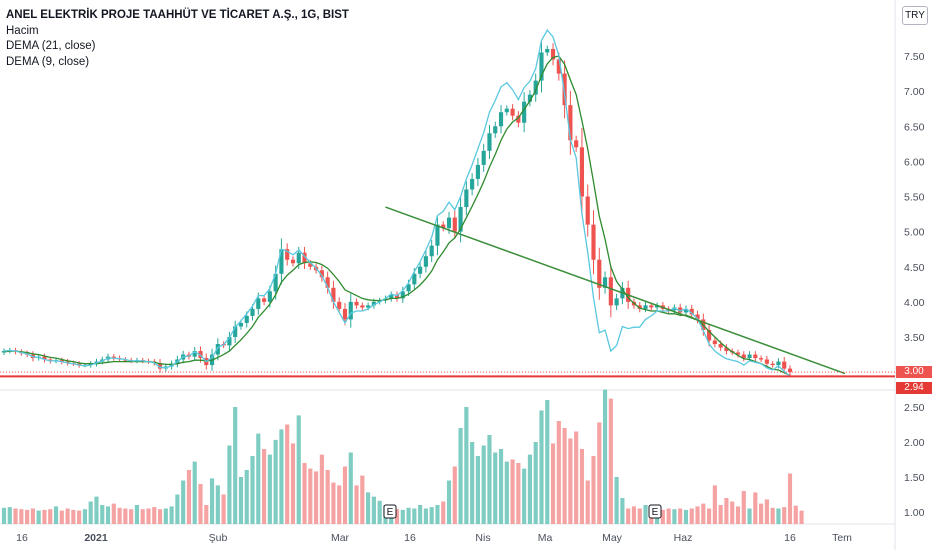 The width and height of the screenshot is (932, 550). Describe the element at coordinates (914, 127) in the screenshot. I see `price-tick-6: 6.50` at that location.